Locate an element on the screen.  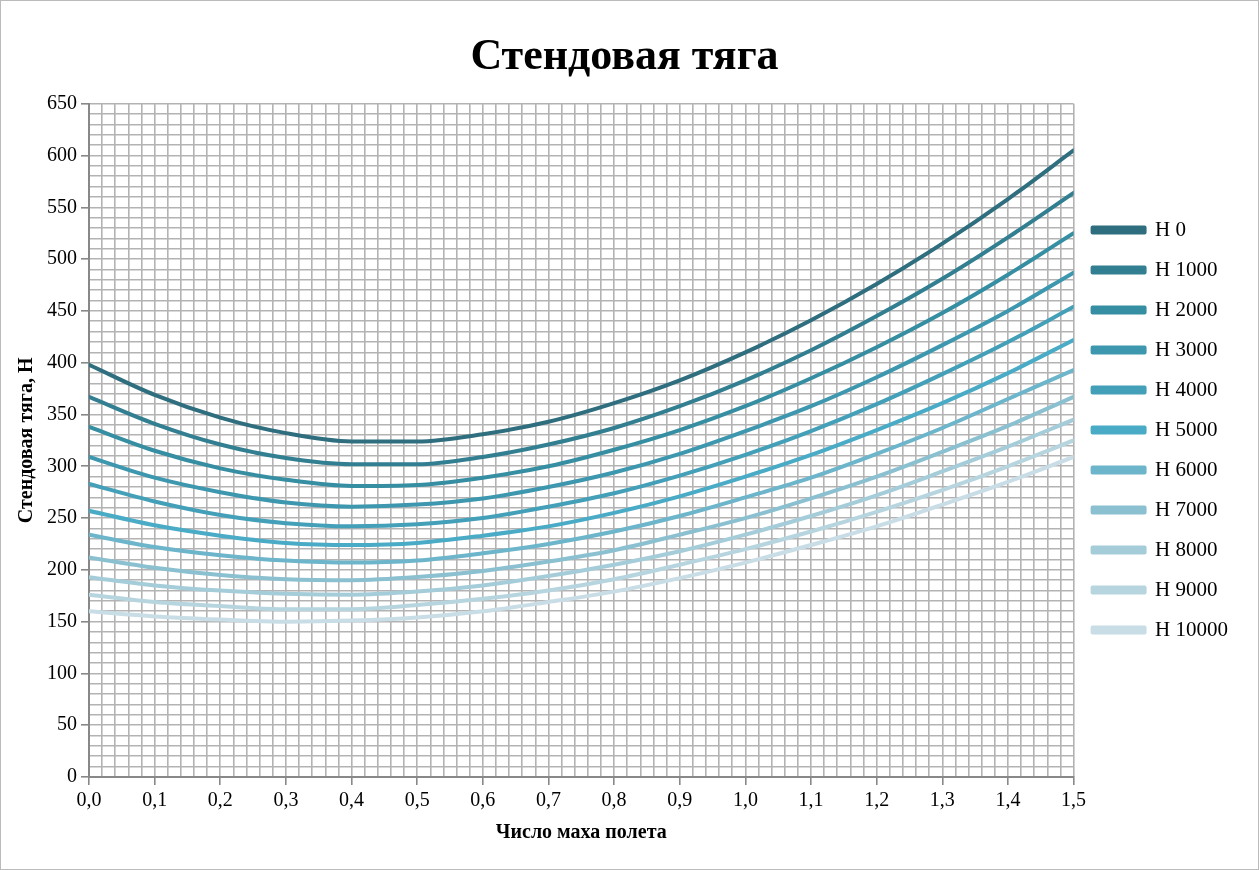
y-tick-label: 650 is located at coordinates (62, 102).